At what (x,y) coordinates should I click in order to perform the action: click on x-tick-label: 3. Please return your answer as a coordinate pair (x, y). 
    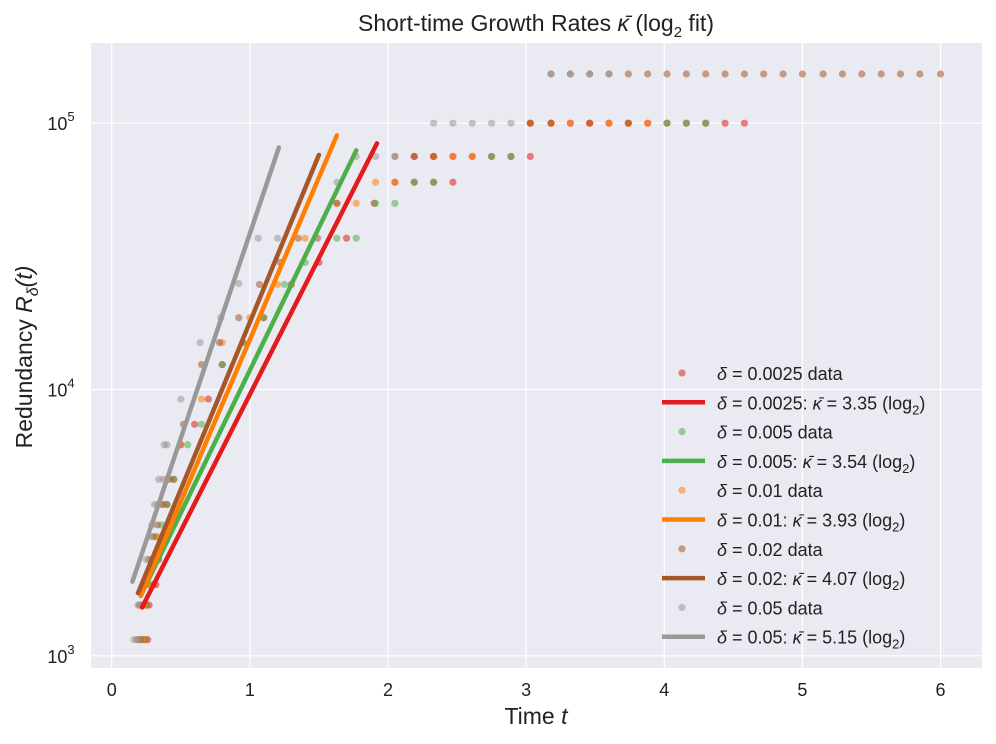
    Looking at the image, I should click on (526, 690).